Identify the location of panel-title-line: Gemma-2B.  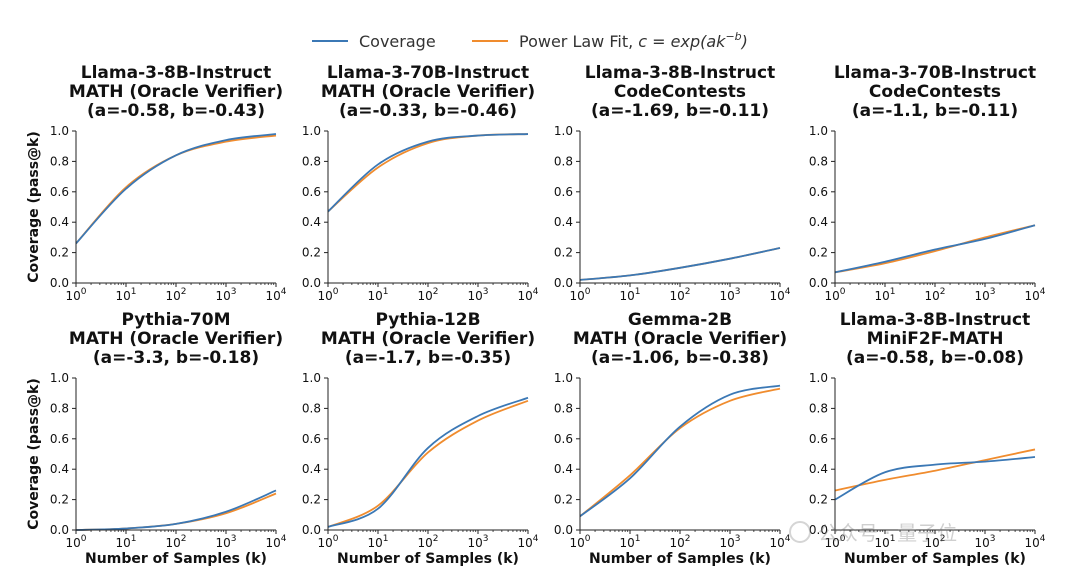
(680, 320).